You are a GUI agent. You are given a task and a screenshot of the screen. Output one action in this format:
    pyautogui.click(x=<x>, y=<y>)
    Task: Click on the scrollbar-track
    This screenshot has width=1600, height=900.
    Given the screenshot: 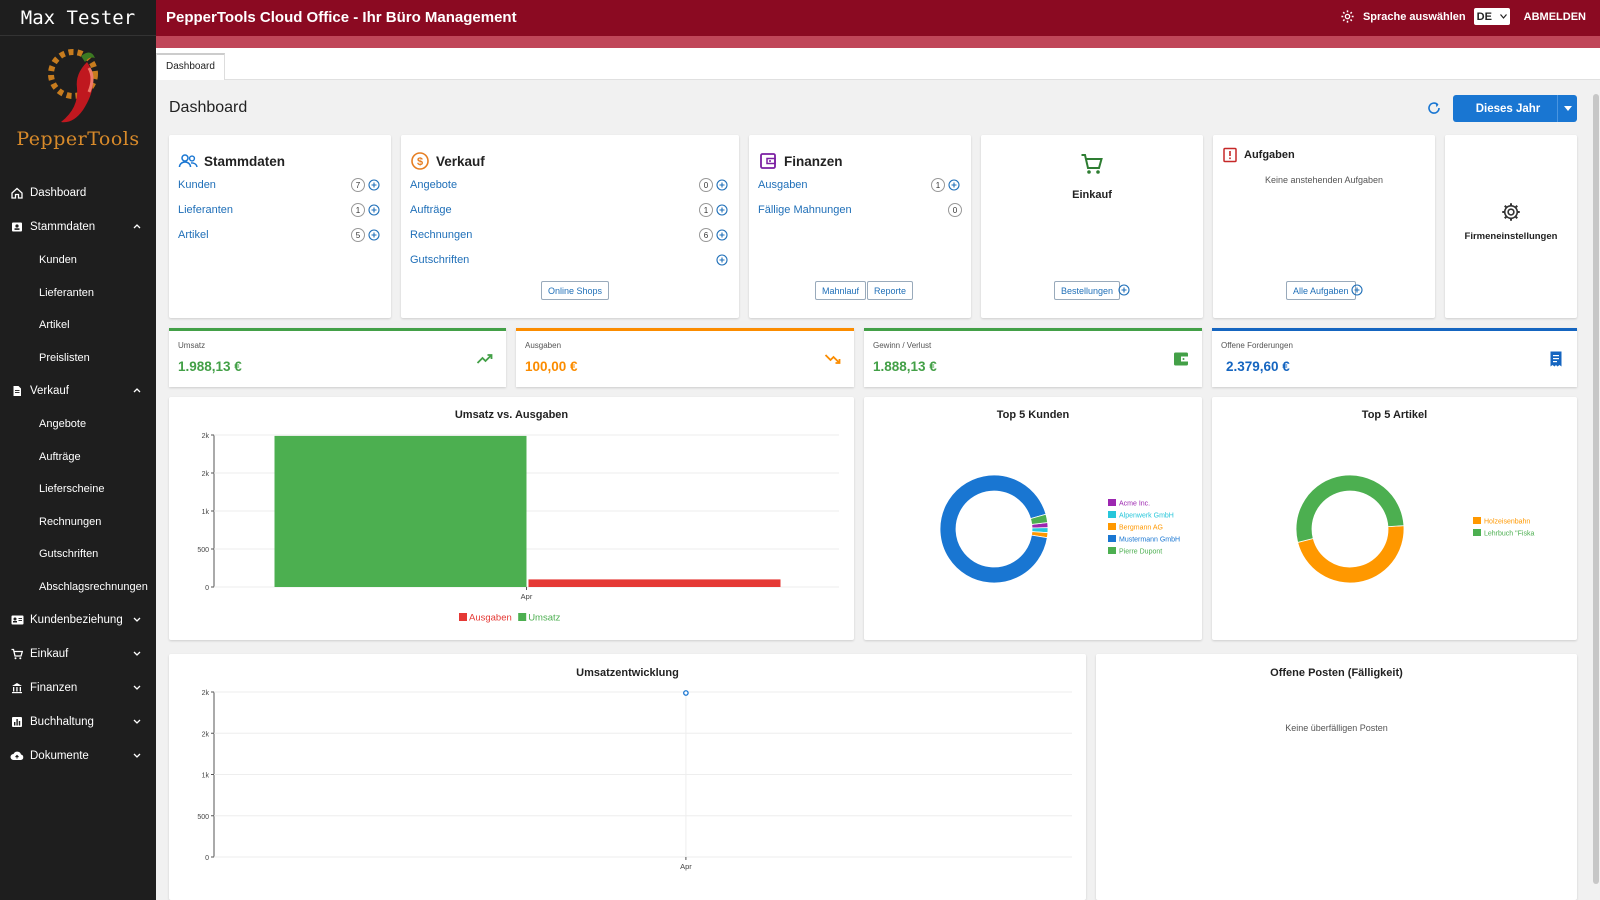 What is the action you would take?
    pyautogui.click(x=1596, y=490)
    